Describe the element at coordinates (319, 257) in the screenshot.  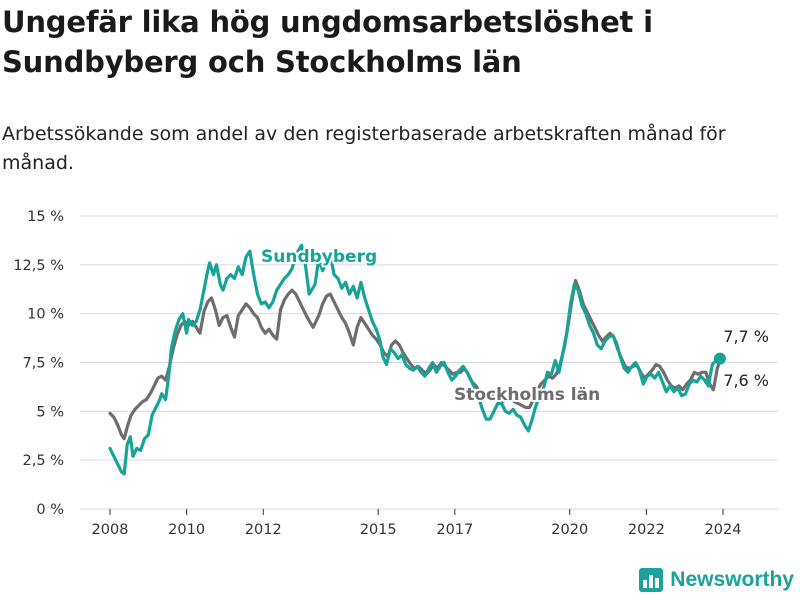
I see `series-label-sundbyberg: Sundbyberg` at that location.